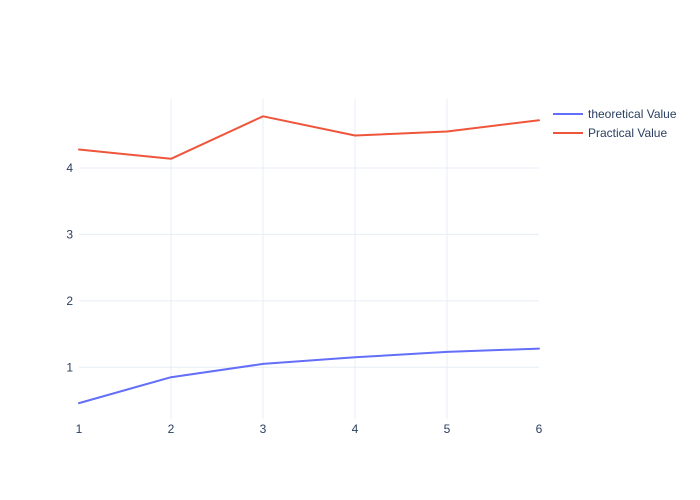 Image resolution: width=700 pixels, height=500 pixels. I want to click on y-tick-label-2: 2, so click(69, 301).